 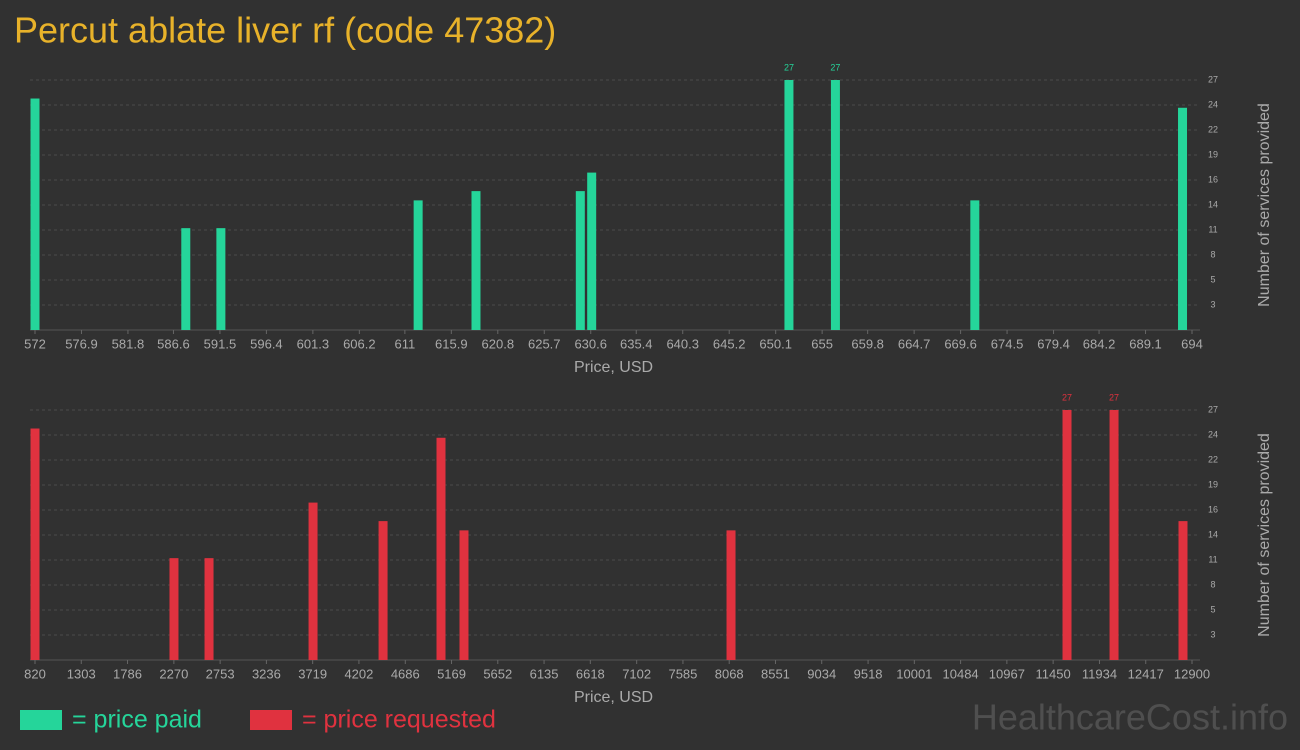 I want to click on x-tick-label: 1786, so click(x=127, y=673).